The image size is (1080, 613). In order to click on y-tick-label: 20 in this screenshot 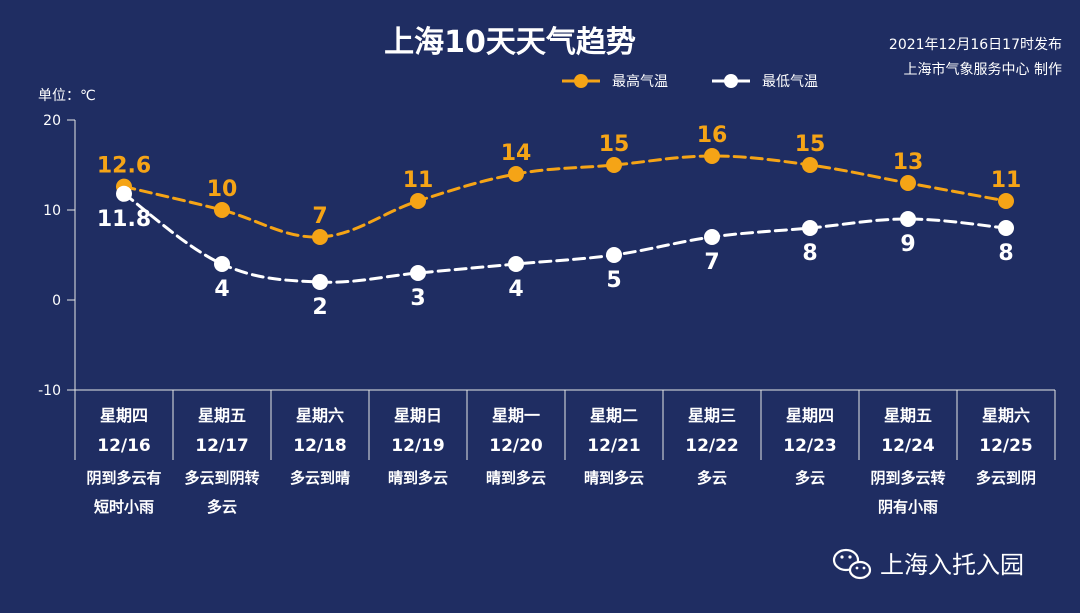, I will do `click(52, 121)`.